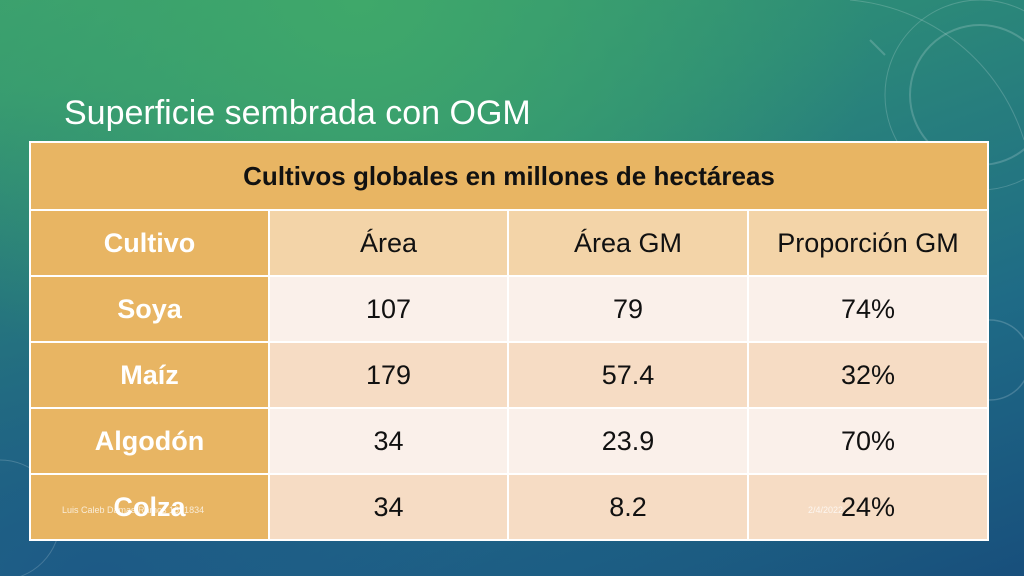  I want to click on proportion-cell: 32%, so click(868, 375).